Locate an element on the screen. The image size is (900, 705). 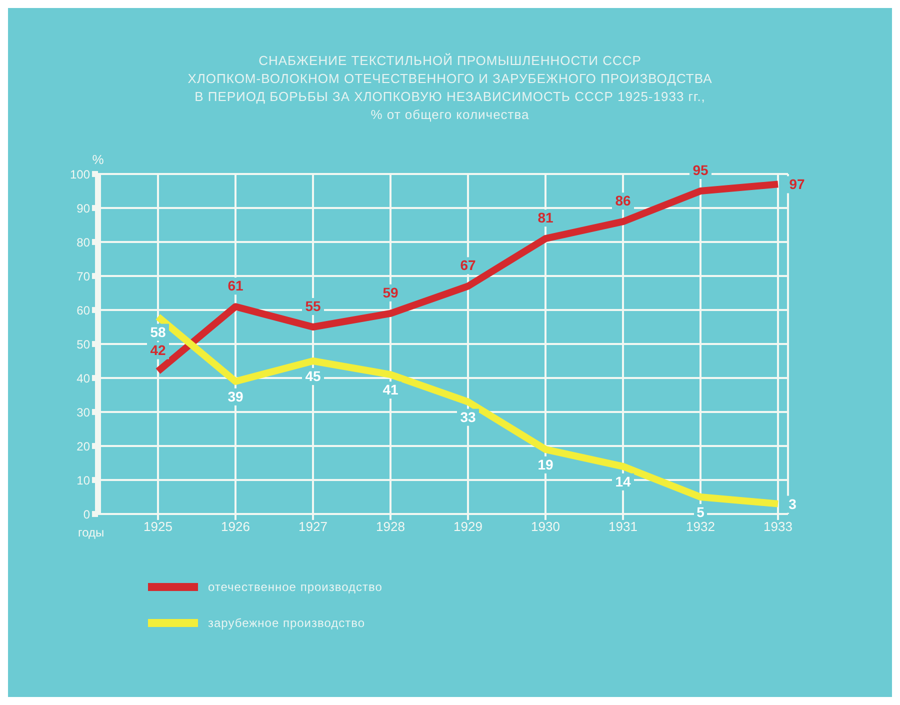
x-tick-label: 1925 is located at coordinates (158, 526).